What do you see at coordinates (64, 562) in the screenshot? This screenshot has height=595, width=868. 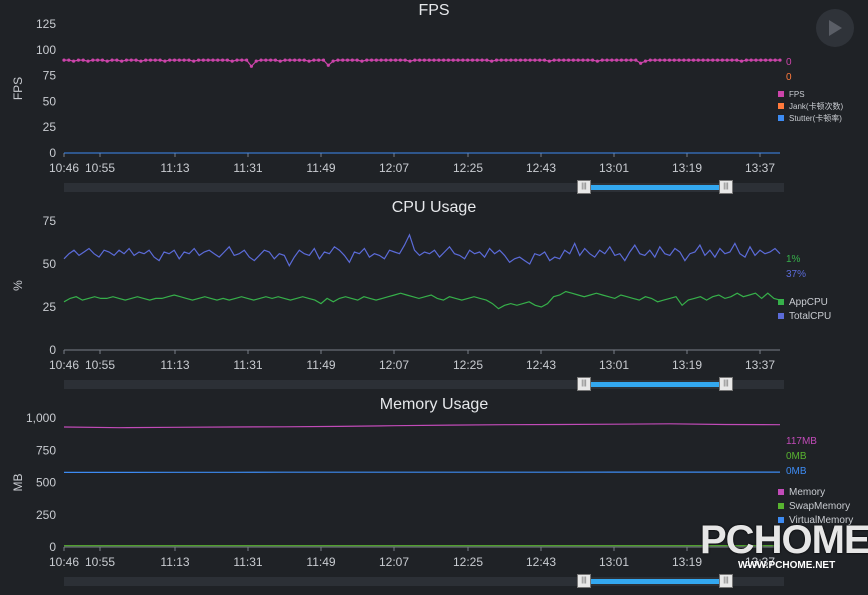 I see `x-tick-label: 10:46` at bounding box center [64, 562].